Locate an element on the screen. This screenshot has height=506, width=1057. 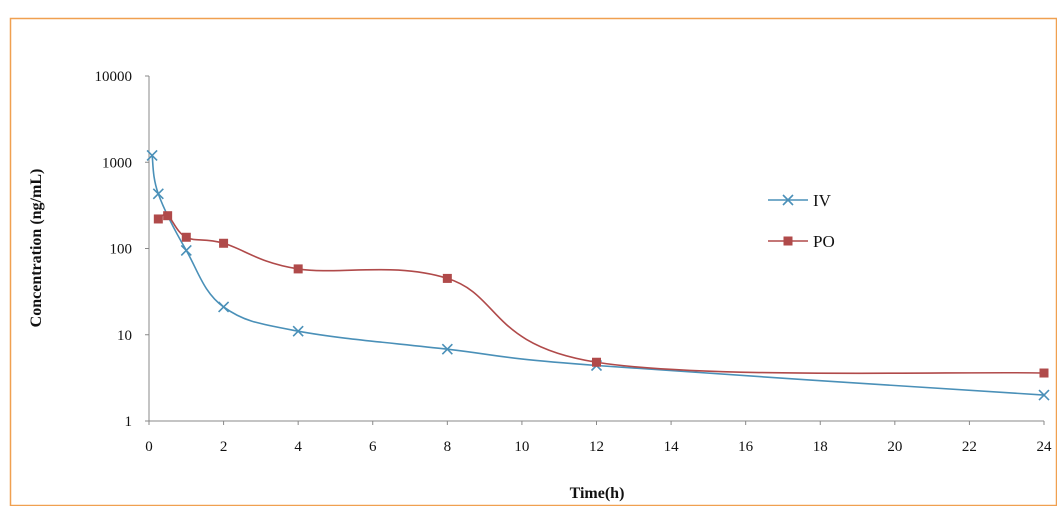
legend-item-iv: IV is located at coordinates (800, 200).